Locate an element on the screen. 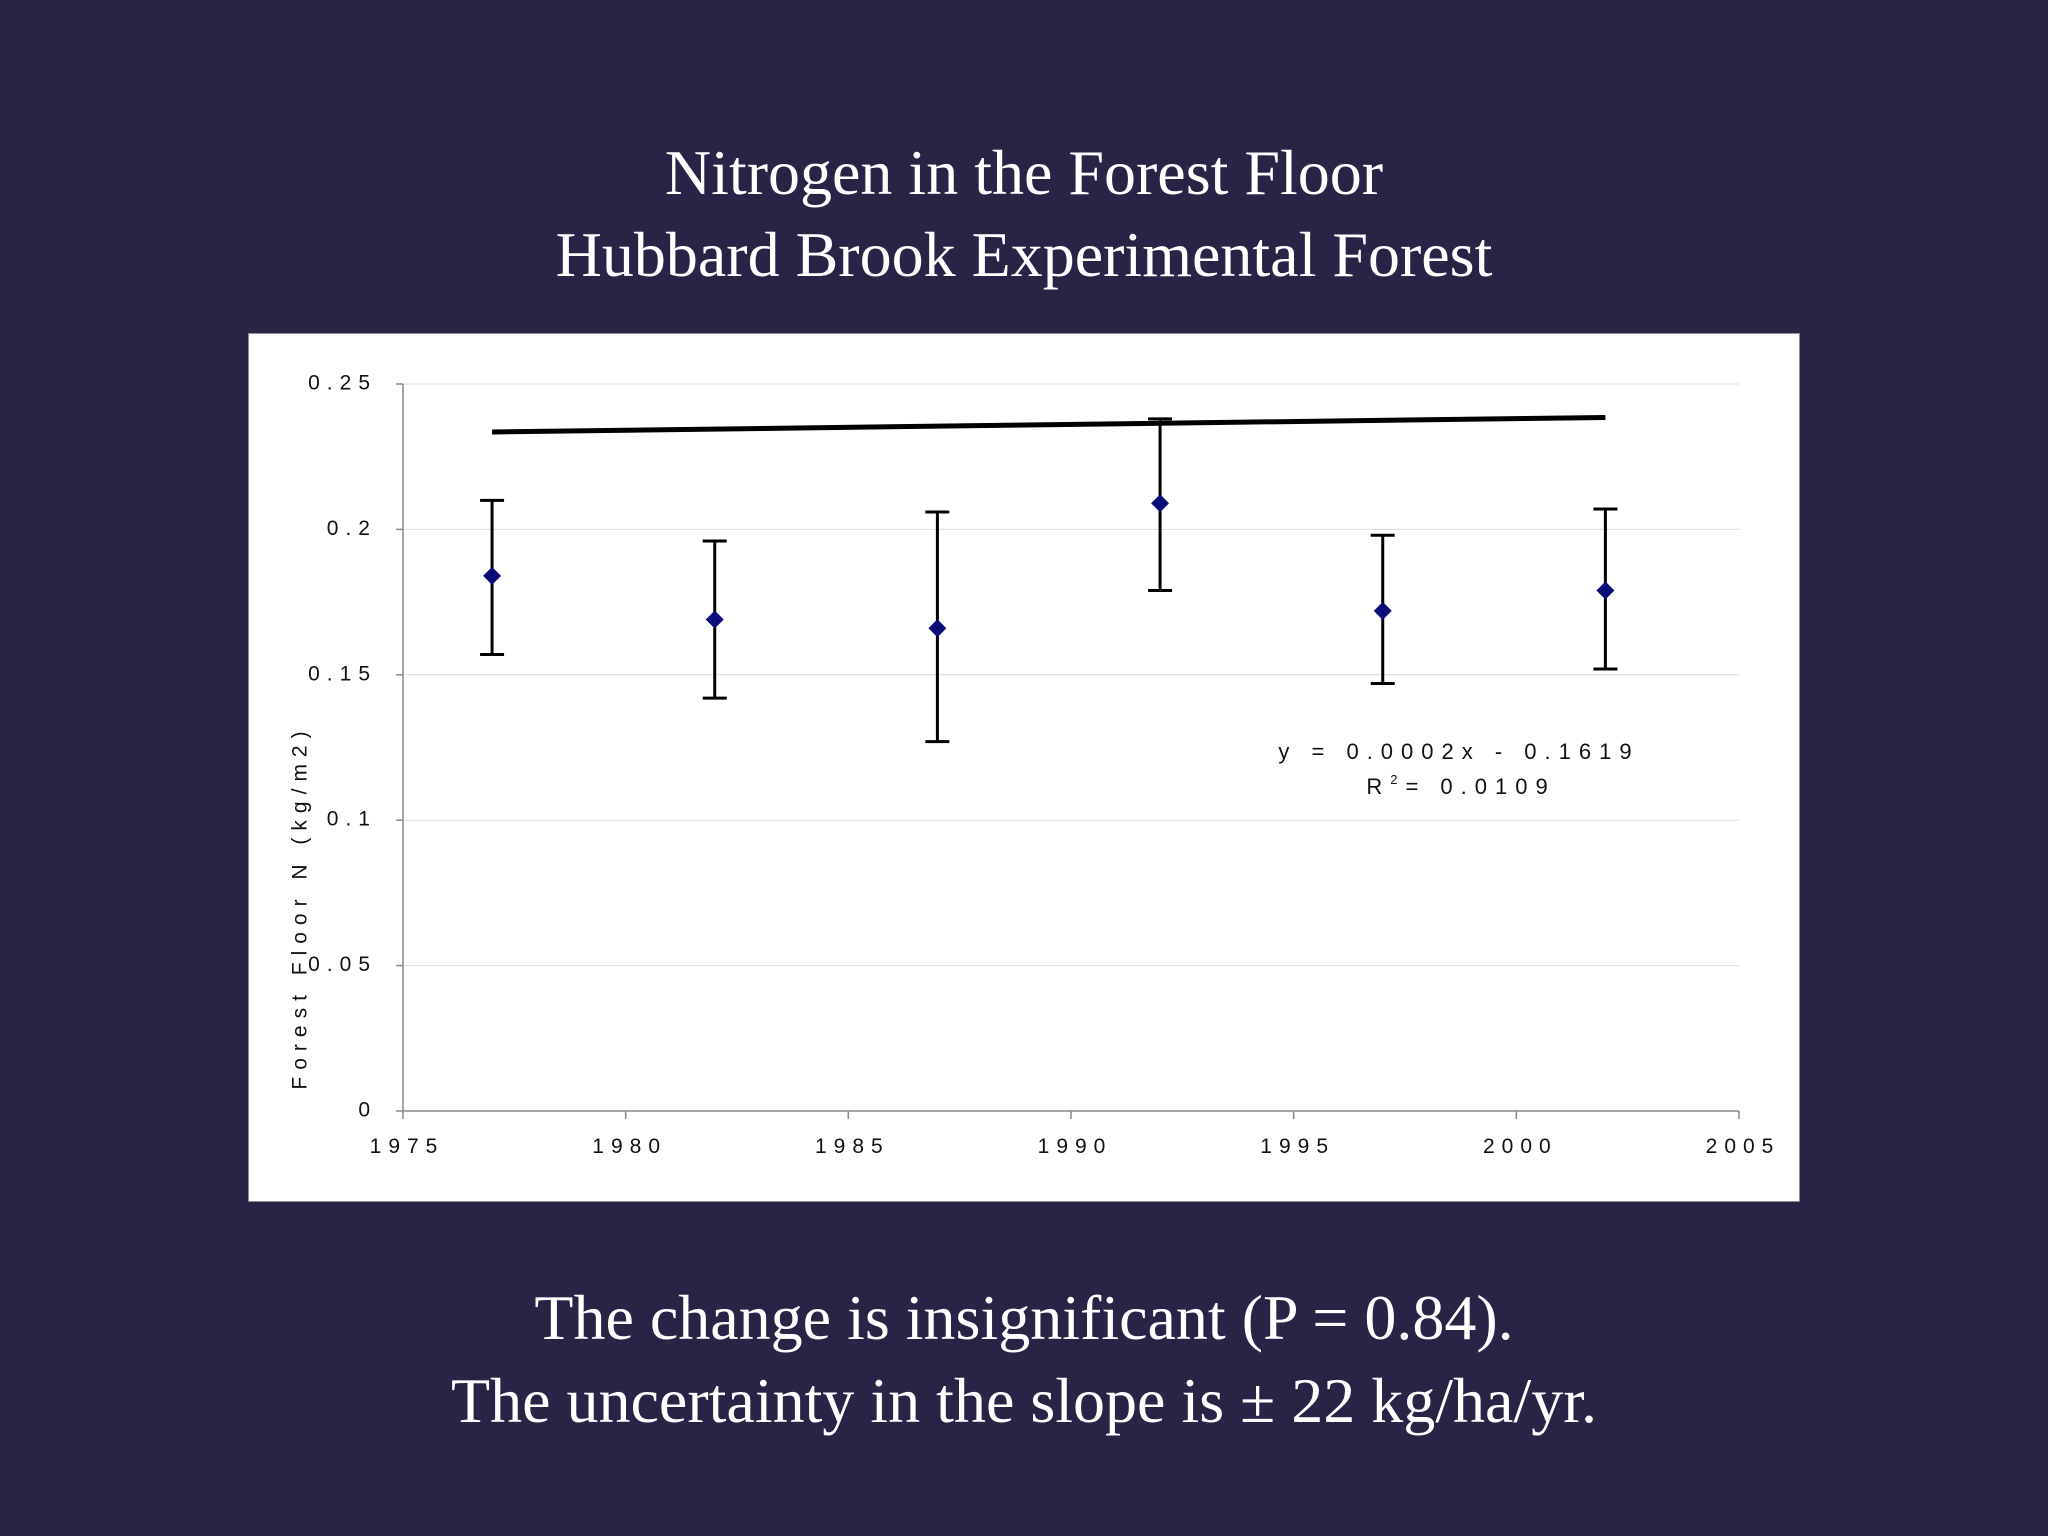 This screenshot has width=2048, height=1536. trendline is located at coordinates (1049, 424).